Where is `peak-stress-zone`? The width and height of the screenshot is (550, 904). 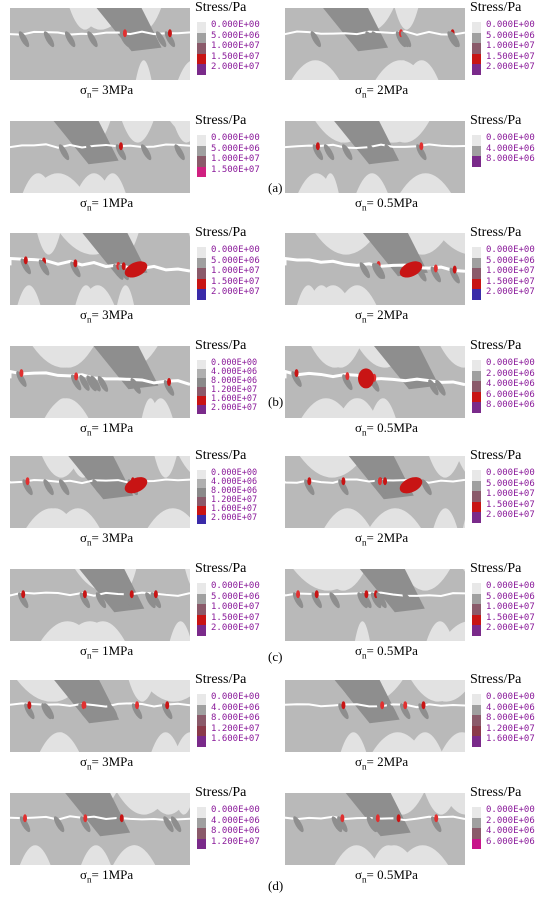 peak-stress-zone is located at coordinates (366, 378).